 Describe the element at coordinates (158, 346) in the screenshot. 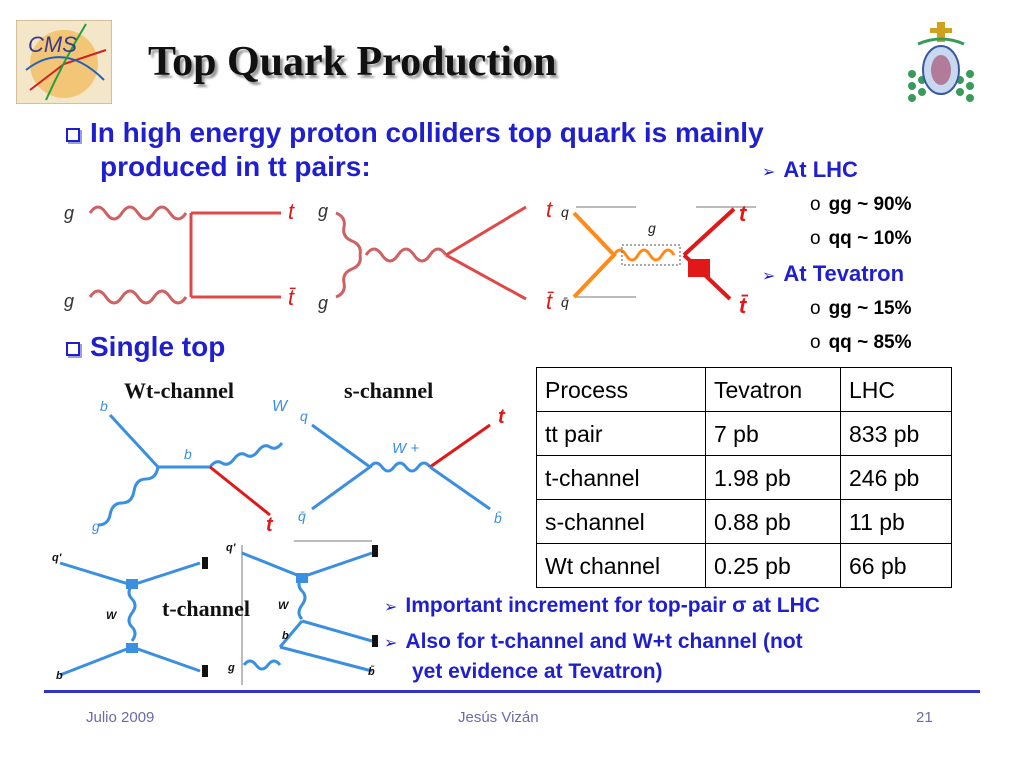

I see `single-top-label: Single top` at that location.